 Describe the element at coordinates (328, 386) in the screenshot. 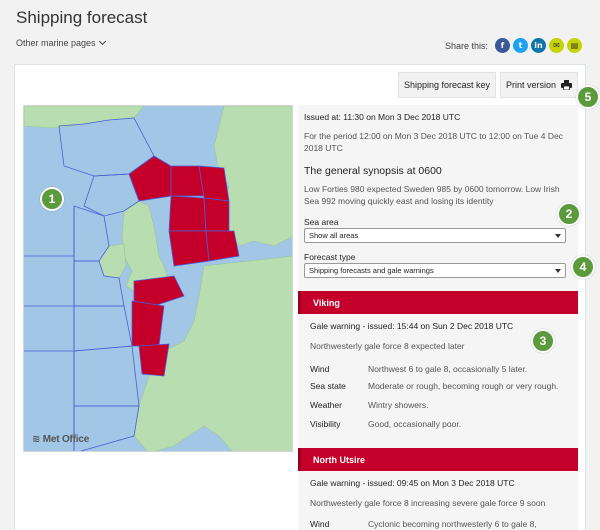

I see `row-key: Sea state` at that location.